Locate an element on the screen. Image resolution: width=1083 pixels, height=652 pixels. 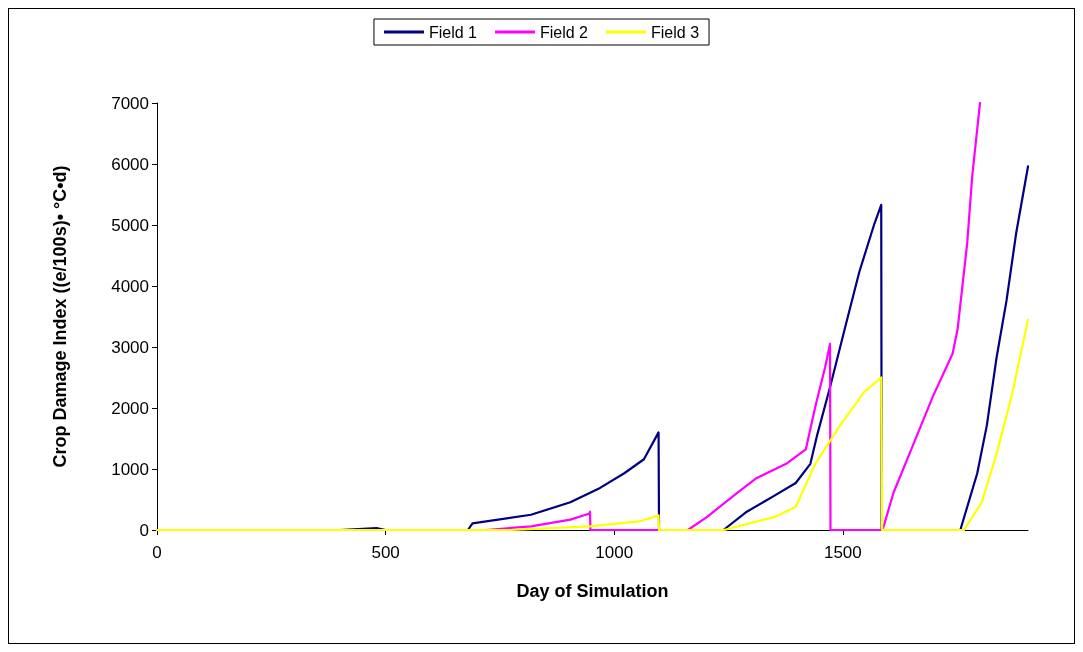
legend-label: Field 3 is located at coordinates (675, 32).